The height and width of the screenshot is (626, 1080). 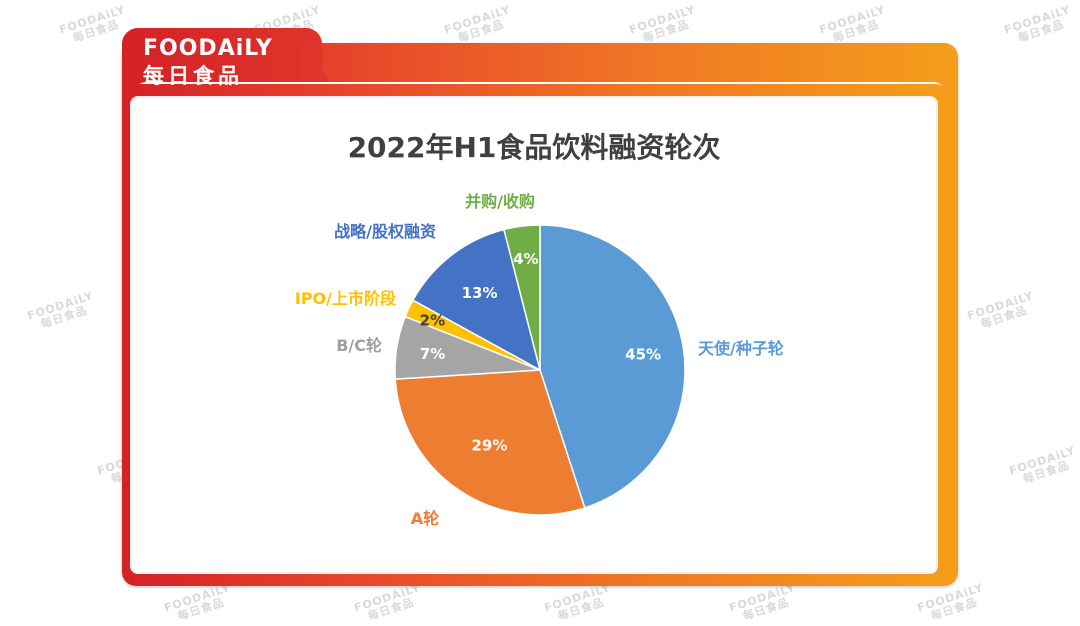 I want to click on slice-percent-label: 2%, so click(x=432, y=320).